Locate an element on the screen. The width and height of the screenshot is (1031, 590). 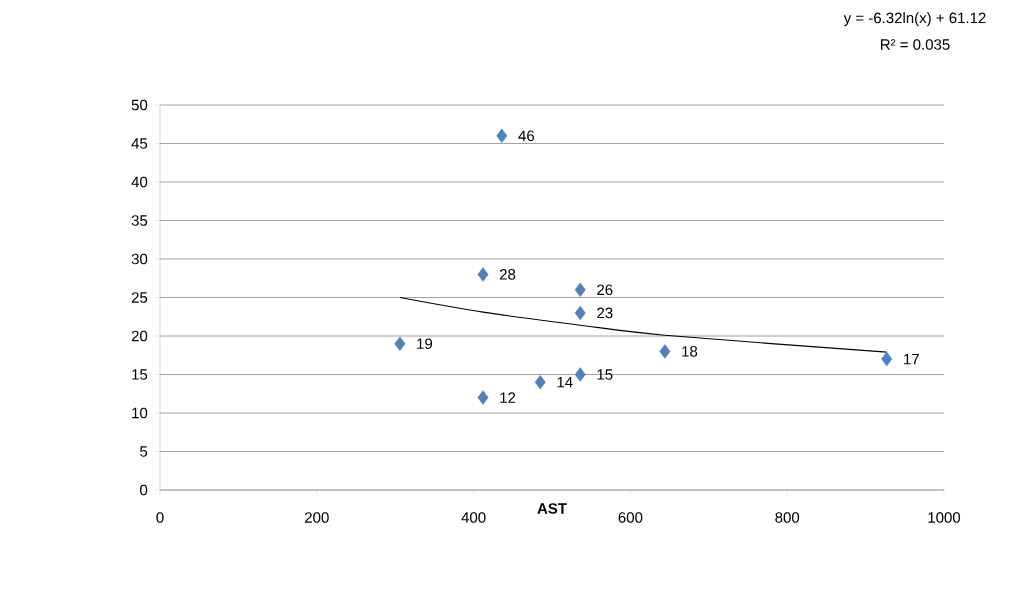
data-label: 15 is located at coordinates (605, 374).